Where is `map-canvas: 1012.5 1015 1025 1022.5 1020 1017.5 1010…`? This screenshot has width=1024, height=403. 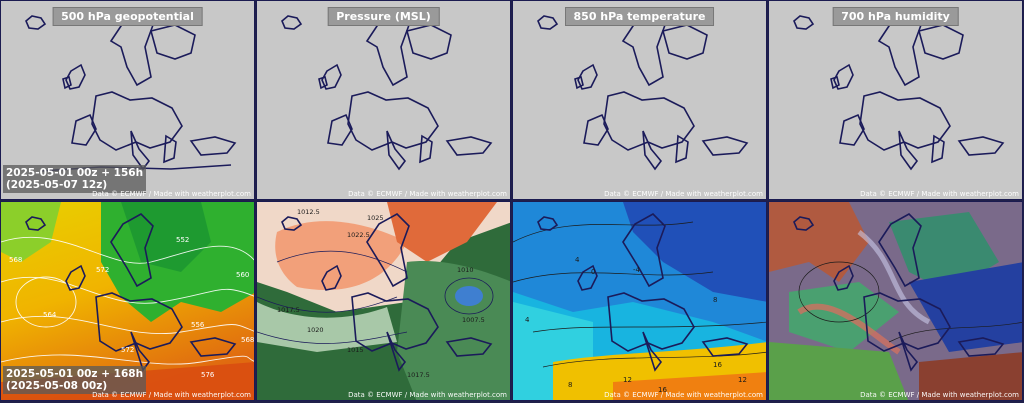
map-canvas: 1012.5 1015 1025 1022.5 1020 1017.5 1010… is located at coordinates (383, 301).